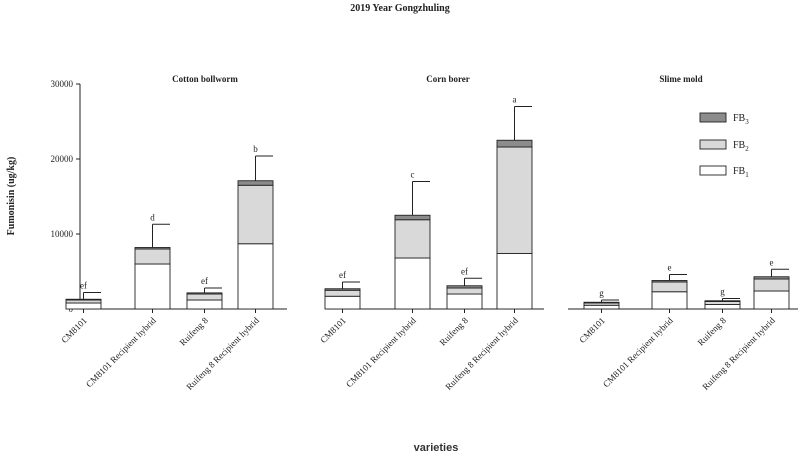 The height and width of the screenshot is (458, 800). What do you see at coordinates (436, 448) in the screenshot?
I see `x-axis-label: varieties` at bounding box center [436, 448].